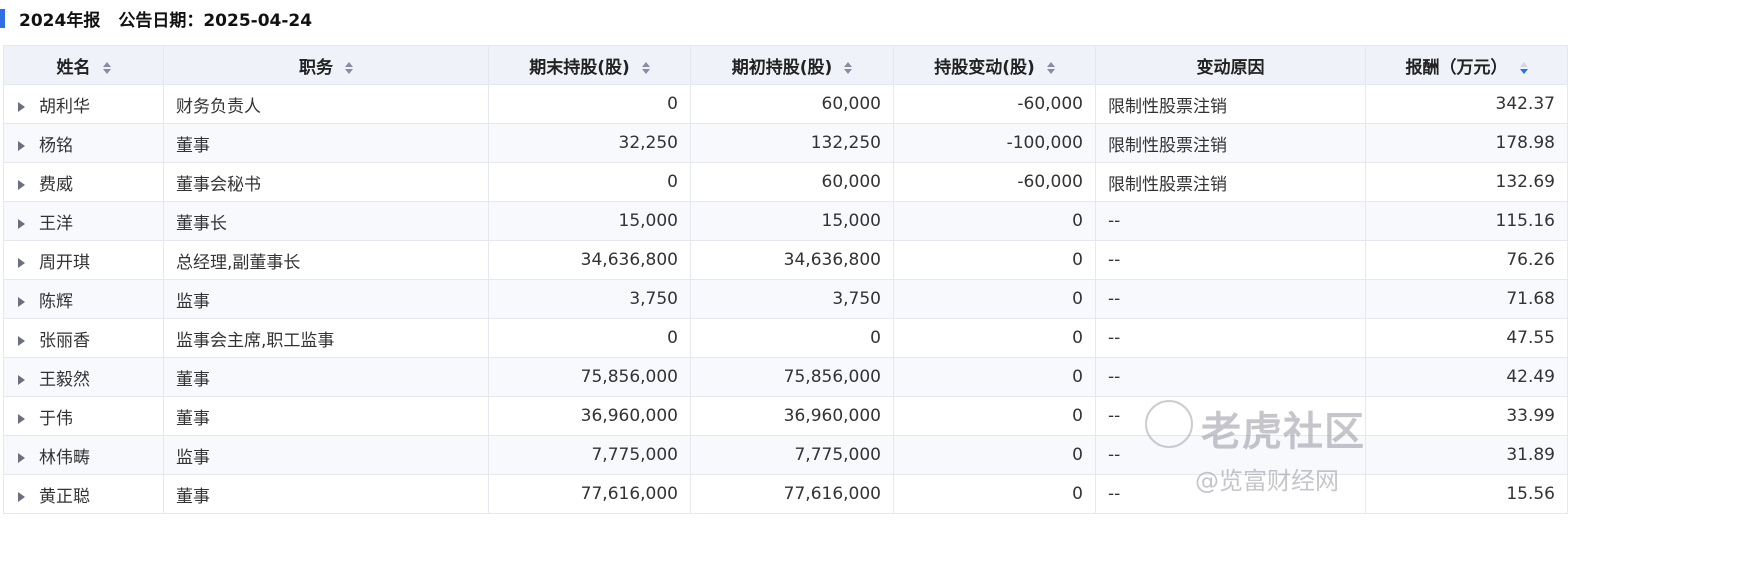 This screenshot has height=570, width=1737. I want to click on cell-start-shares: 3,750, so click(792, 299).